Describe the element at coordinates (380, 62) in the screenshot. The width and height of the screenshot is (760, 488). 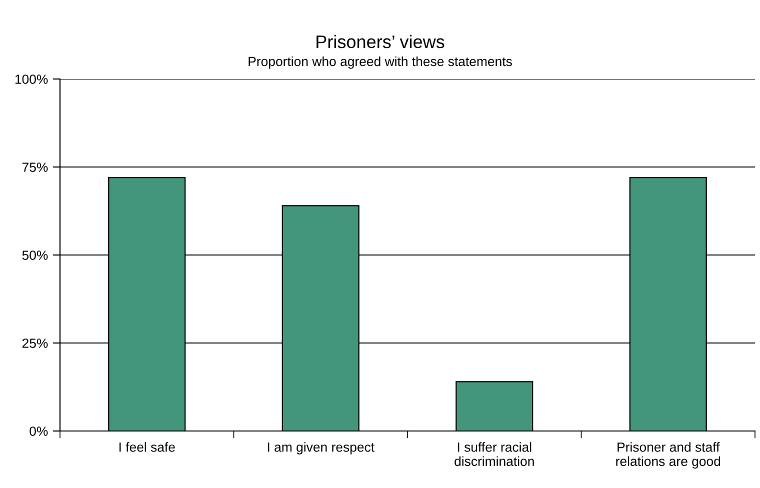
I see `chart-subtitle: Proportion who agreed with these statements` at that location.